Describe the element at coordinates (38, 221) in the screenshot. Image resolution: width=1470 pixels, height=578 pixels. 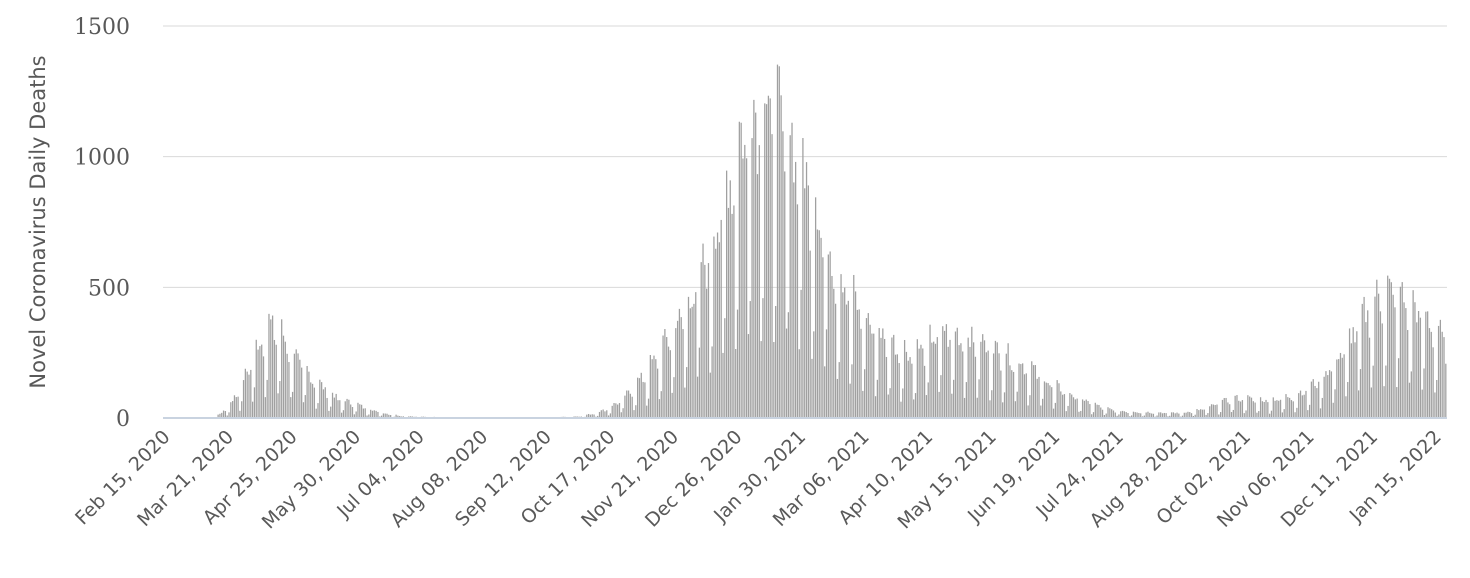
I see `y-axis-label: Novel Coronavirus Daily Deaths` at that location.